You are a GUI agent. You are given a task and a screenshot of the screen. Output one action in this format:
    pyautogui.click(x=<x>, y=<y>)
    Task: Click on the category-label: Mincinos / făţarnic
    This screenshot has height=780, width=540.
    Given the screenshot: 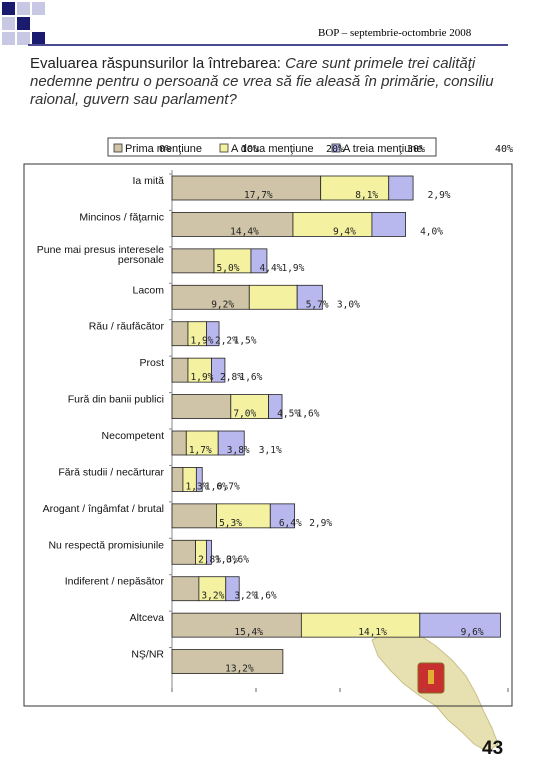 What is the action you would take?
    pyautogui.click(x=121, y=217)
    